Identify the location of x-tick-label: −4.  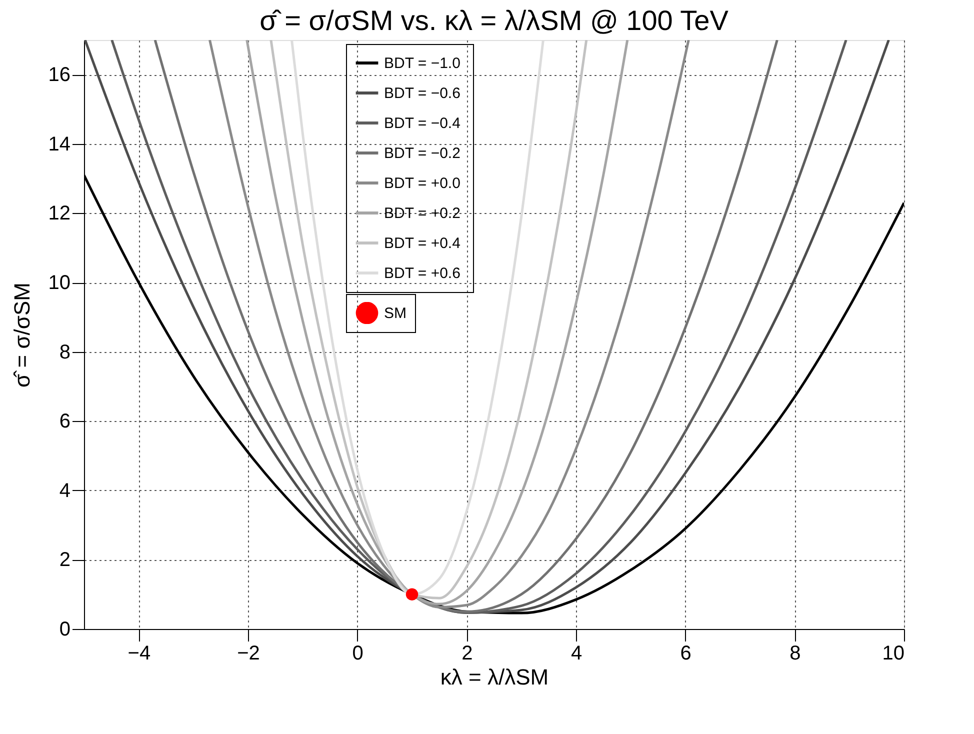
(139, 653).